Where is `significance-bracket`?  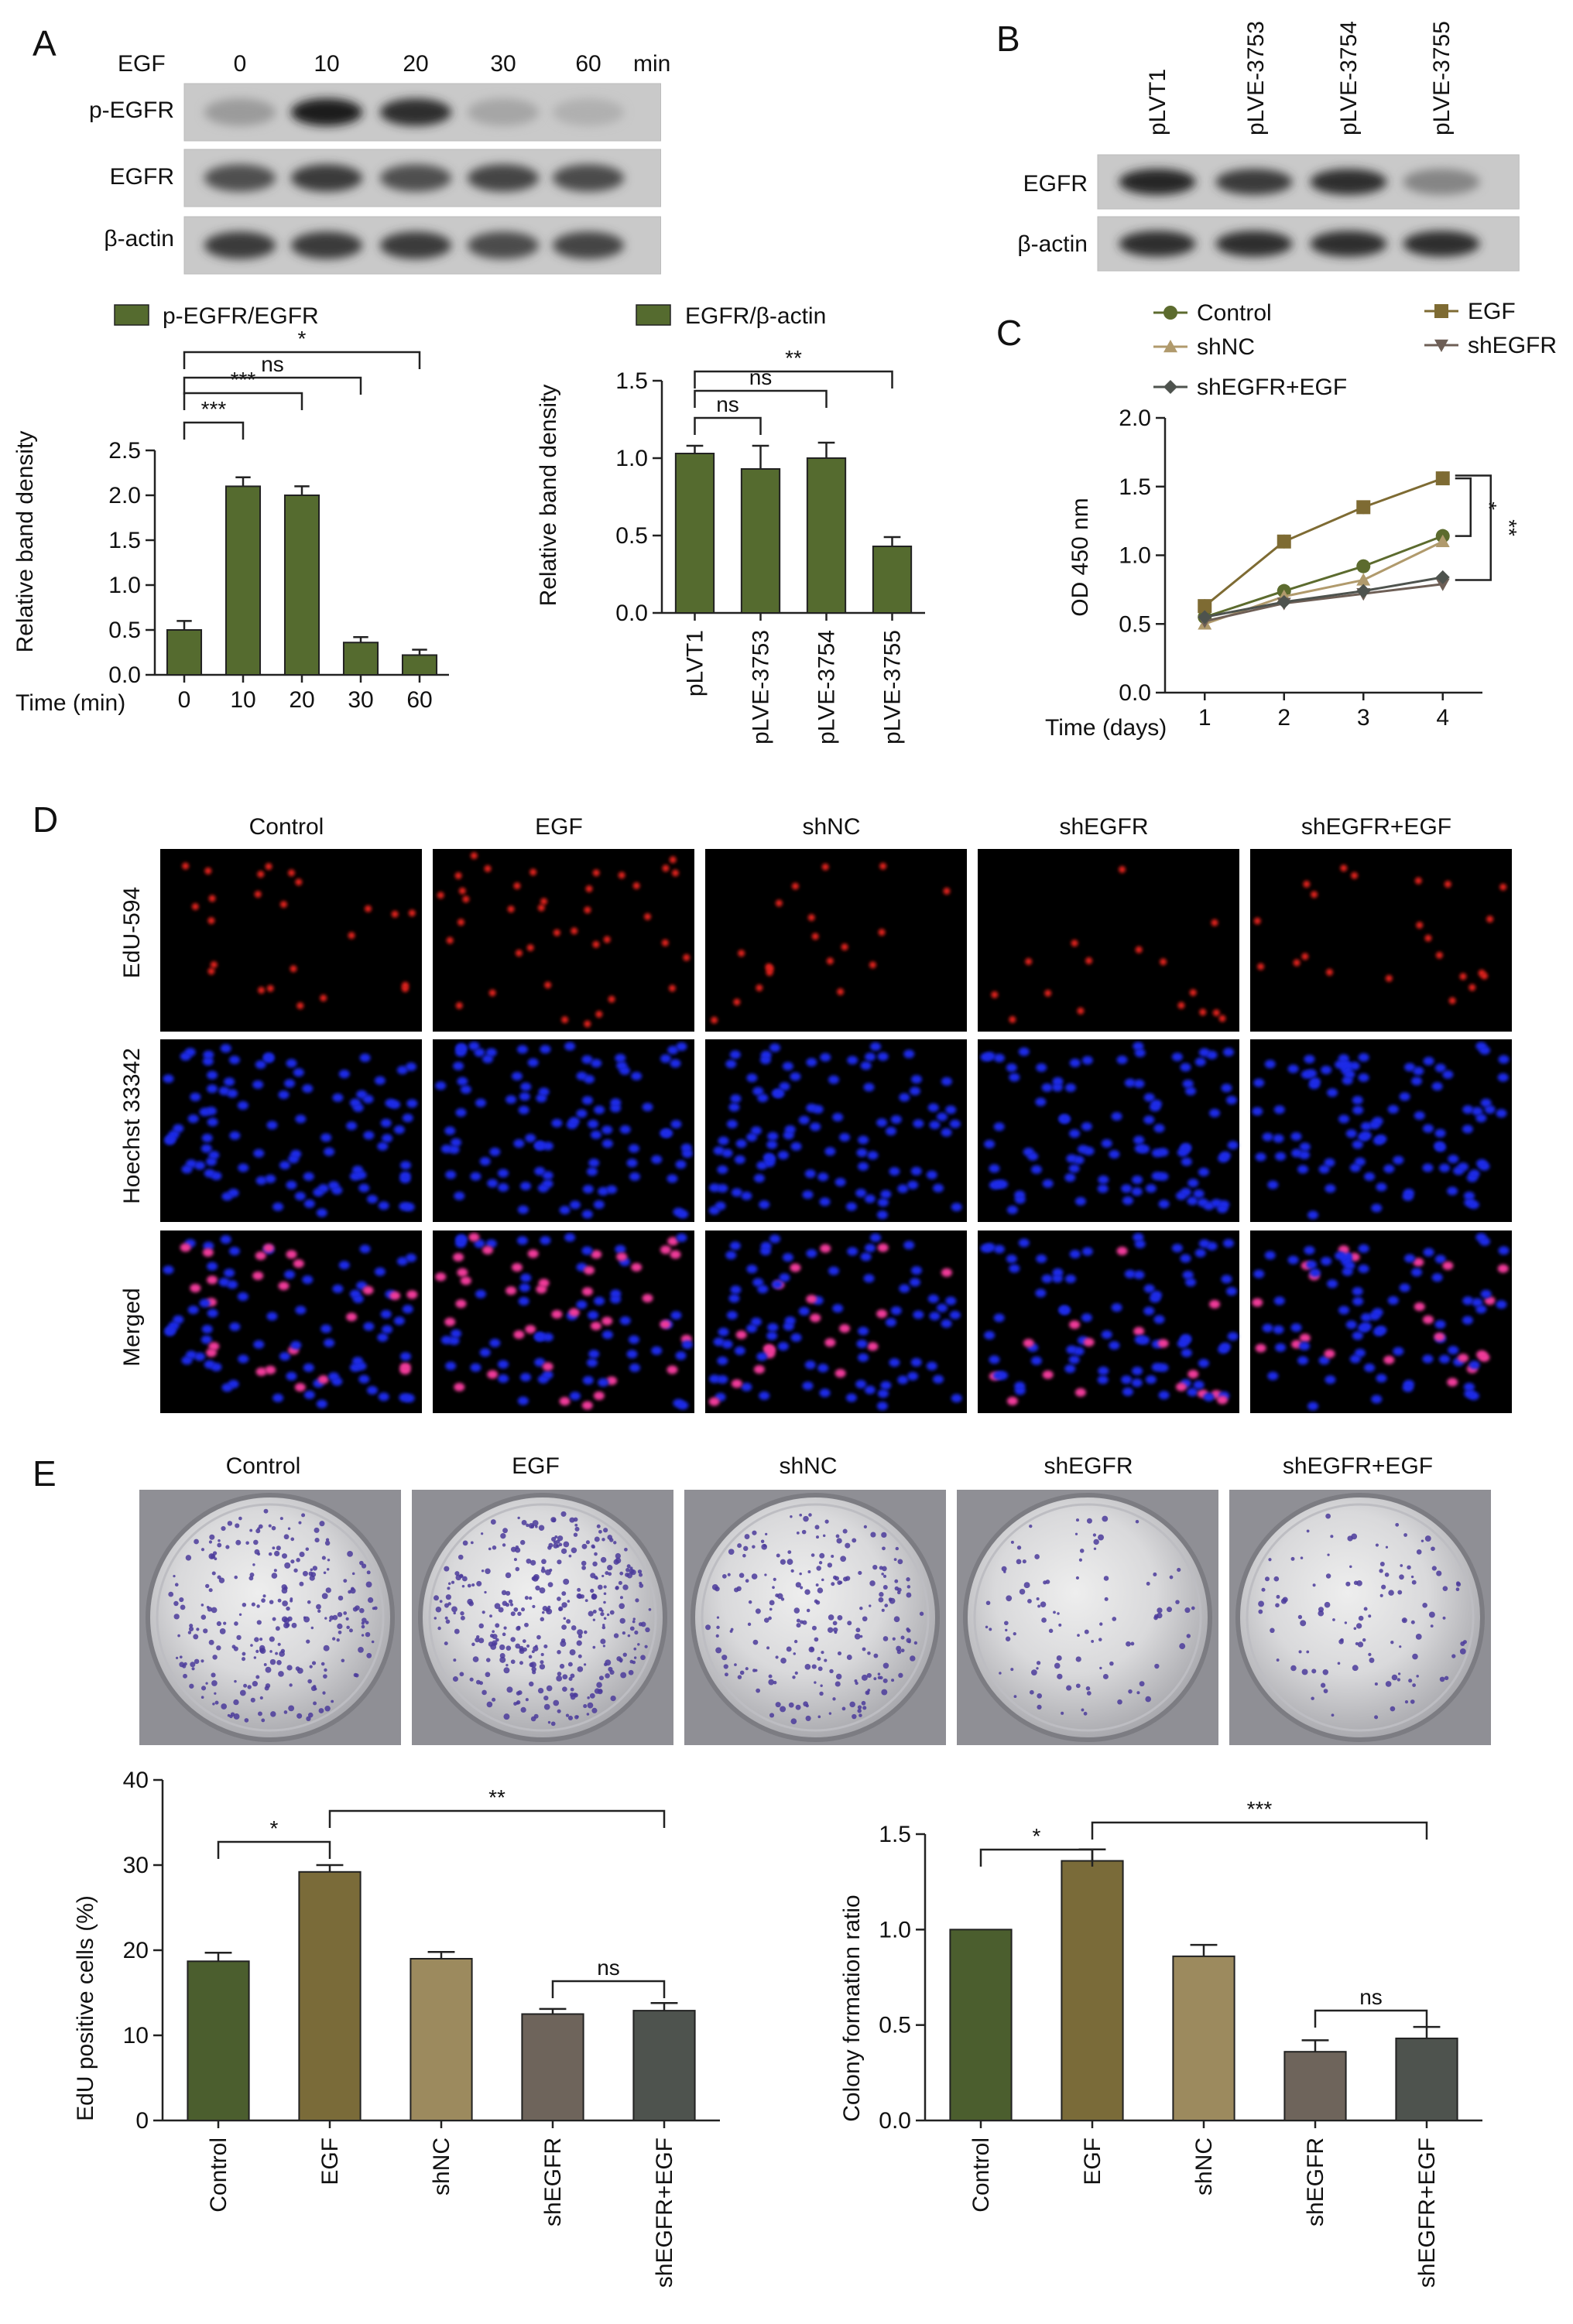
significance-bracket is located at coordinates (274, 1849).